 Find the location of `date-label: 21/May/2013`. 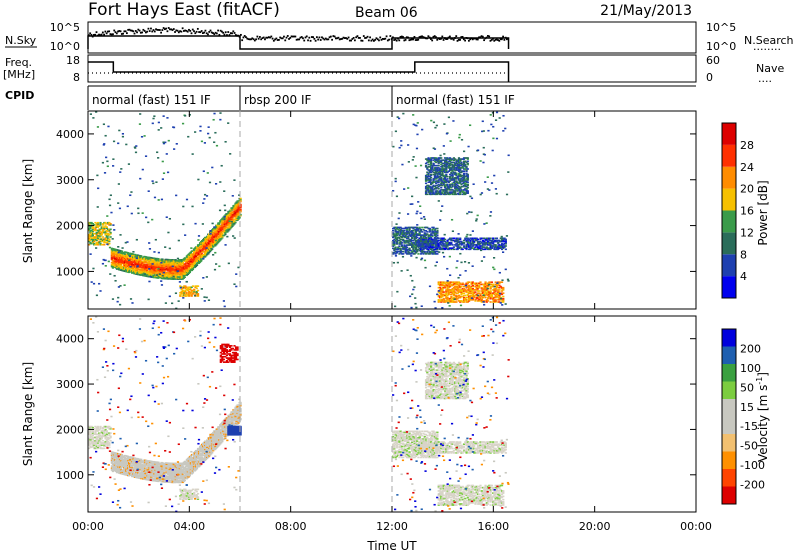

date-label: 21/May/2013 is located at coordinates (646, 11).